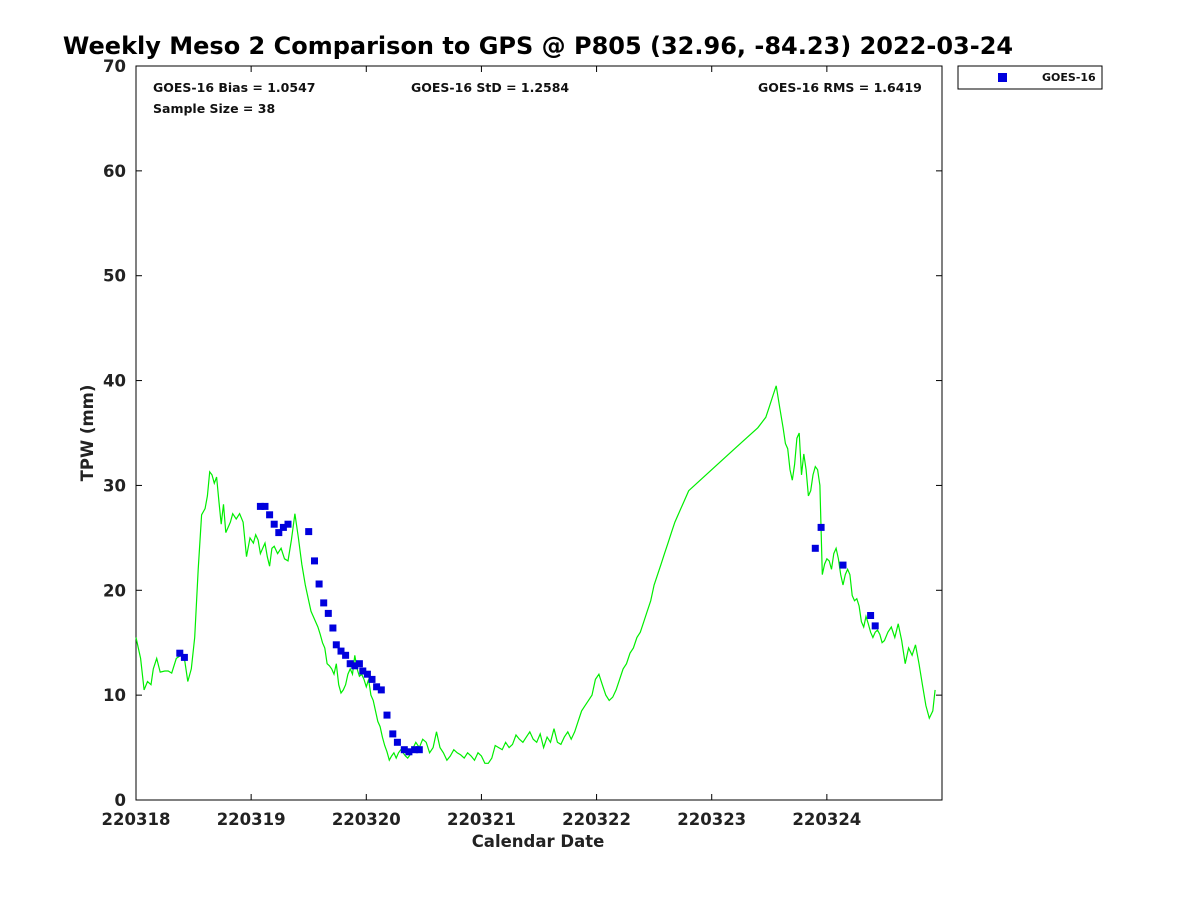  What do you see at coordinates (826, 819) in the screenshot?
I see `x-tick-label: 220324` at bounding box center [826, 819].